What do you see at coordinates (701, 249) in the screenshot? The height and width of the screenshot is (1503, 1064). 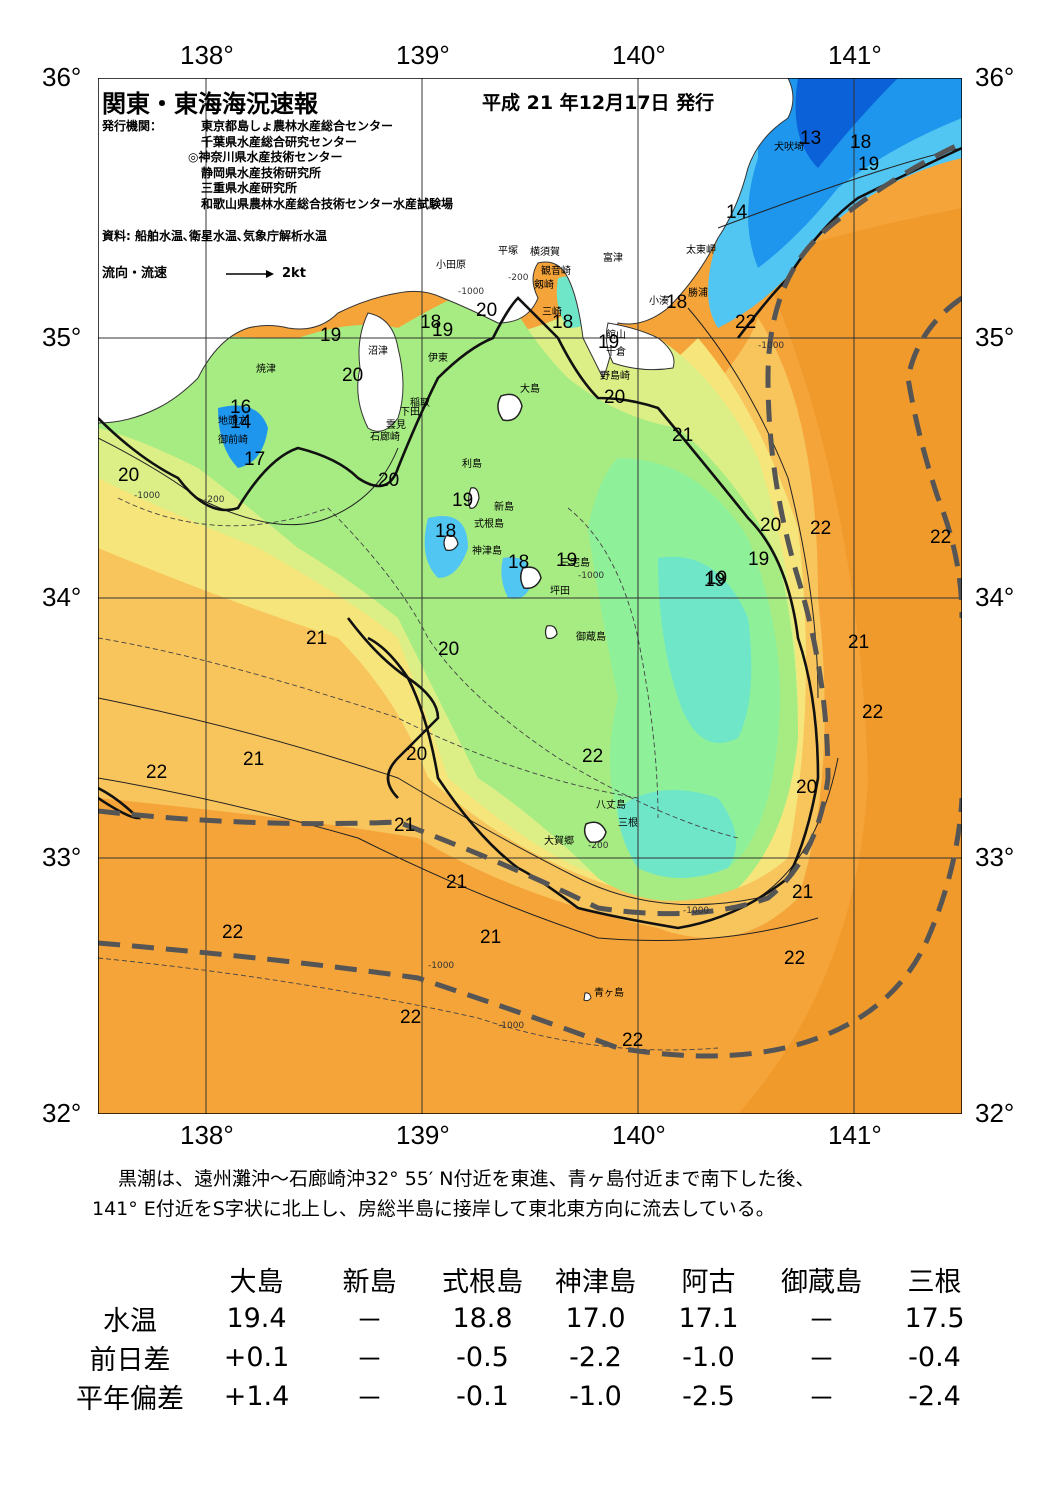 I see `place-name: 太東岬` at bounding box center [701, 249].